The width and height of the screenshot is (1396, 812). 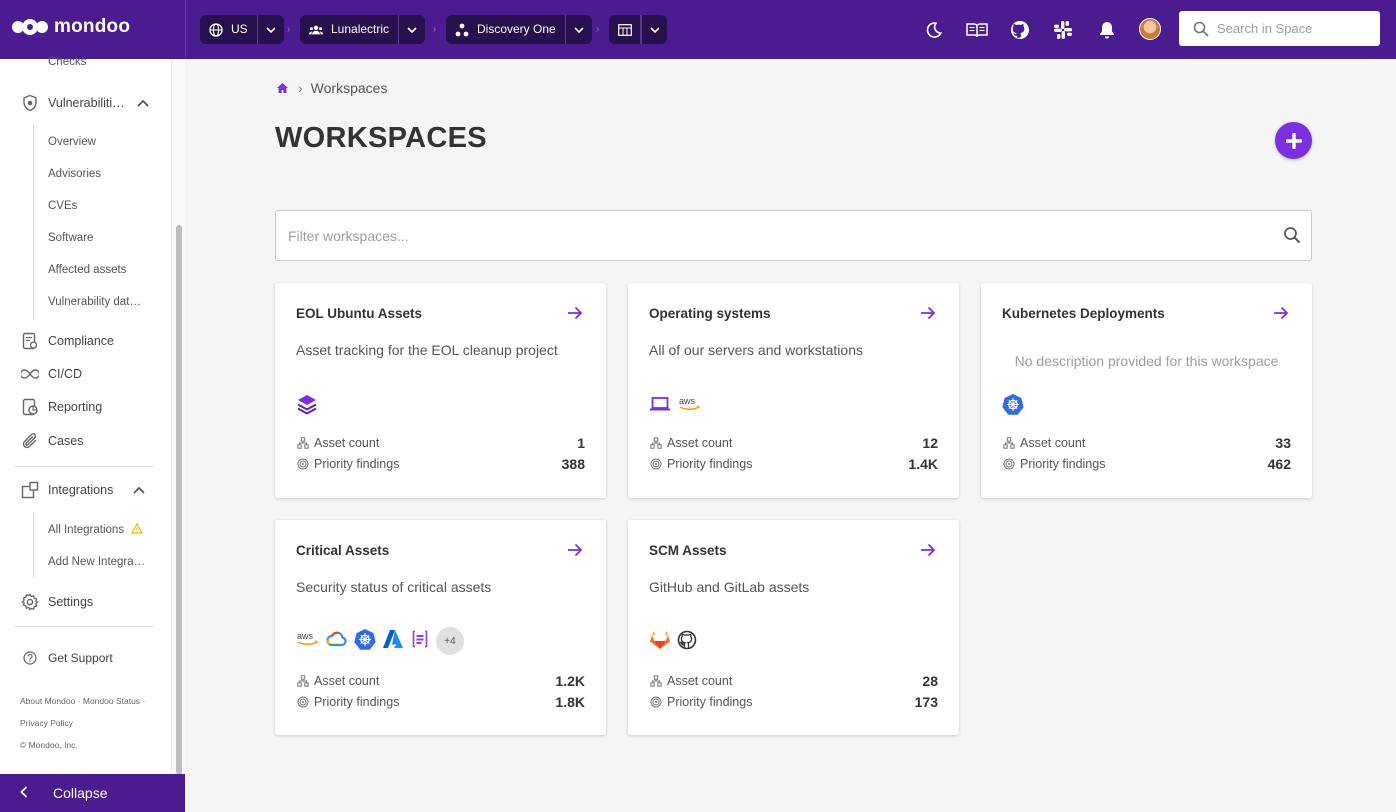 I want to click on workspace-selector, so click(x=638, y=29).